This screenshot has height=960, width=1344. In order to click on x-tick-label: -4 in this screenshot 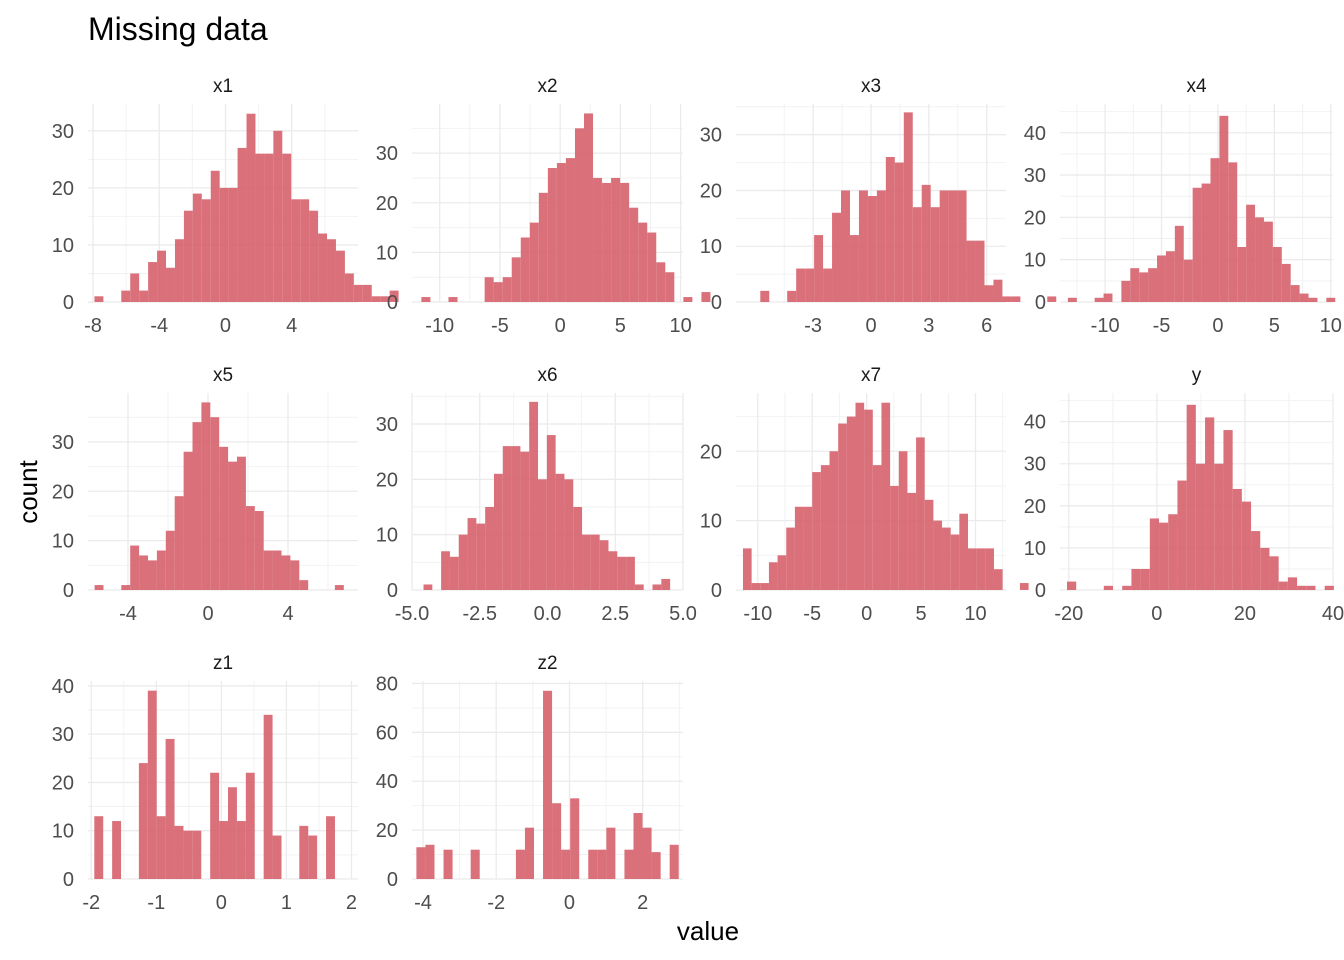, I will do `click(159, 326)`.